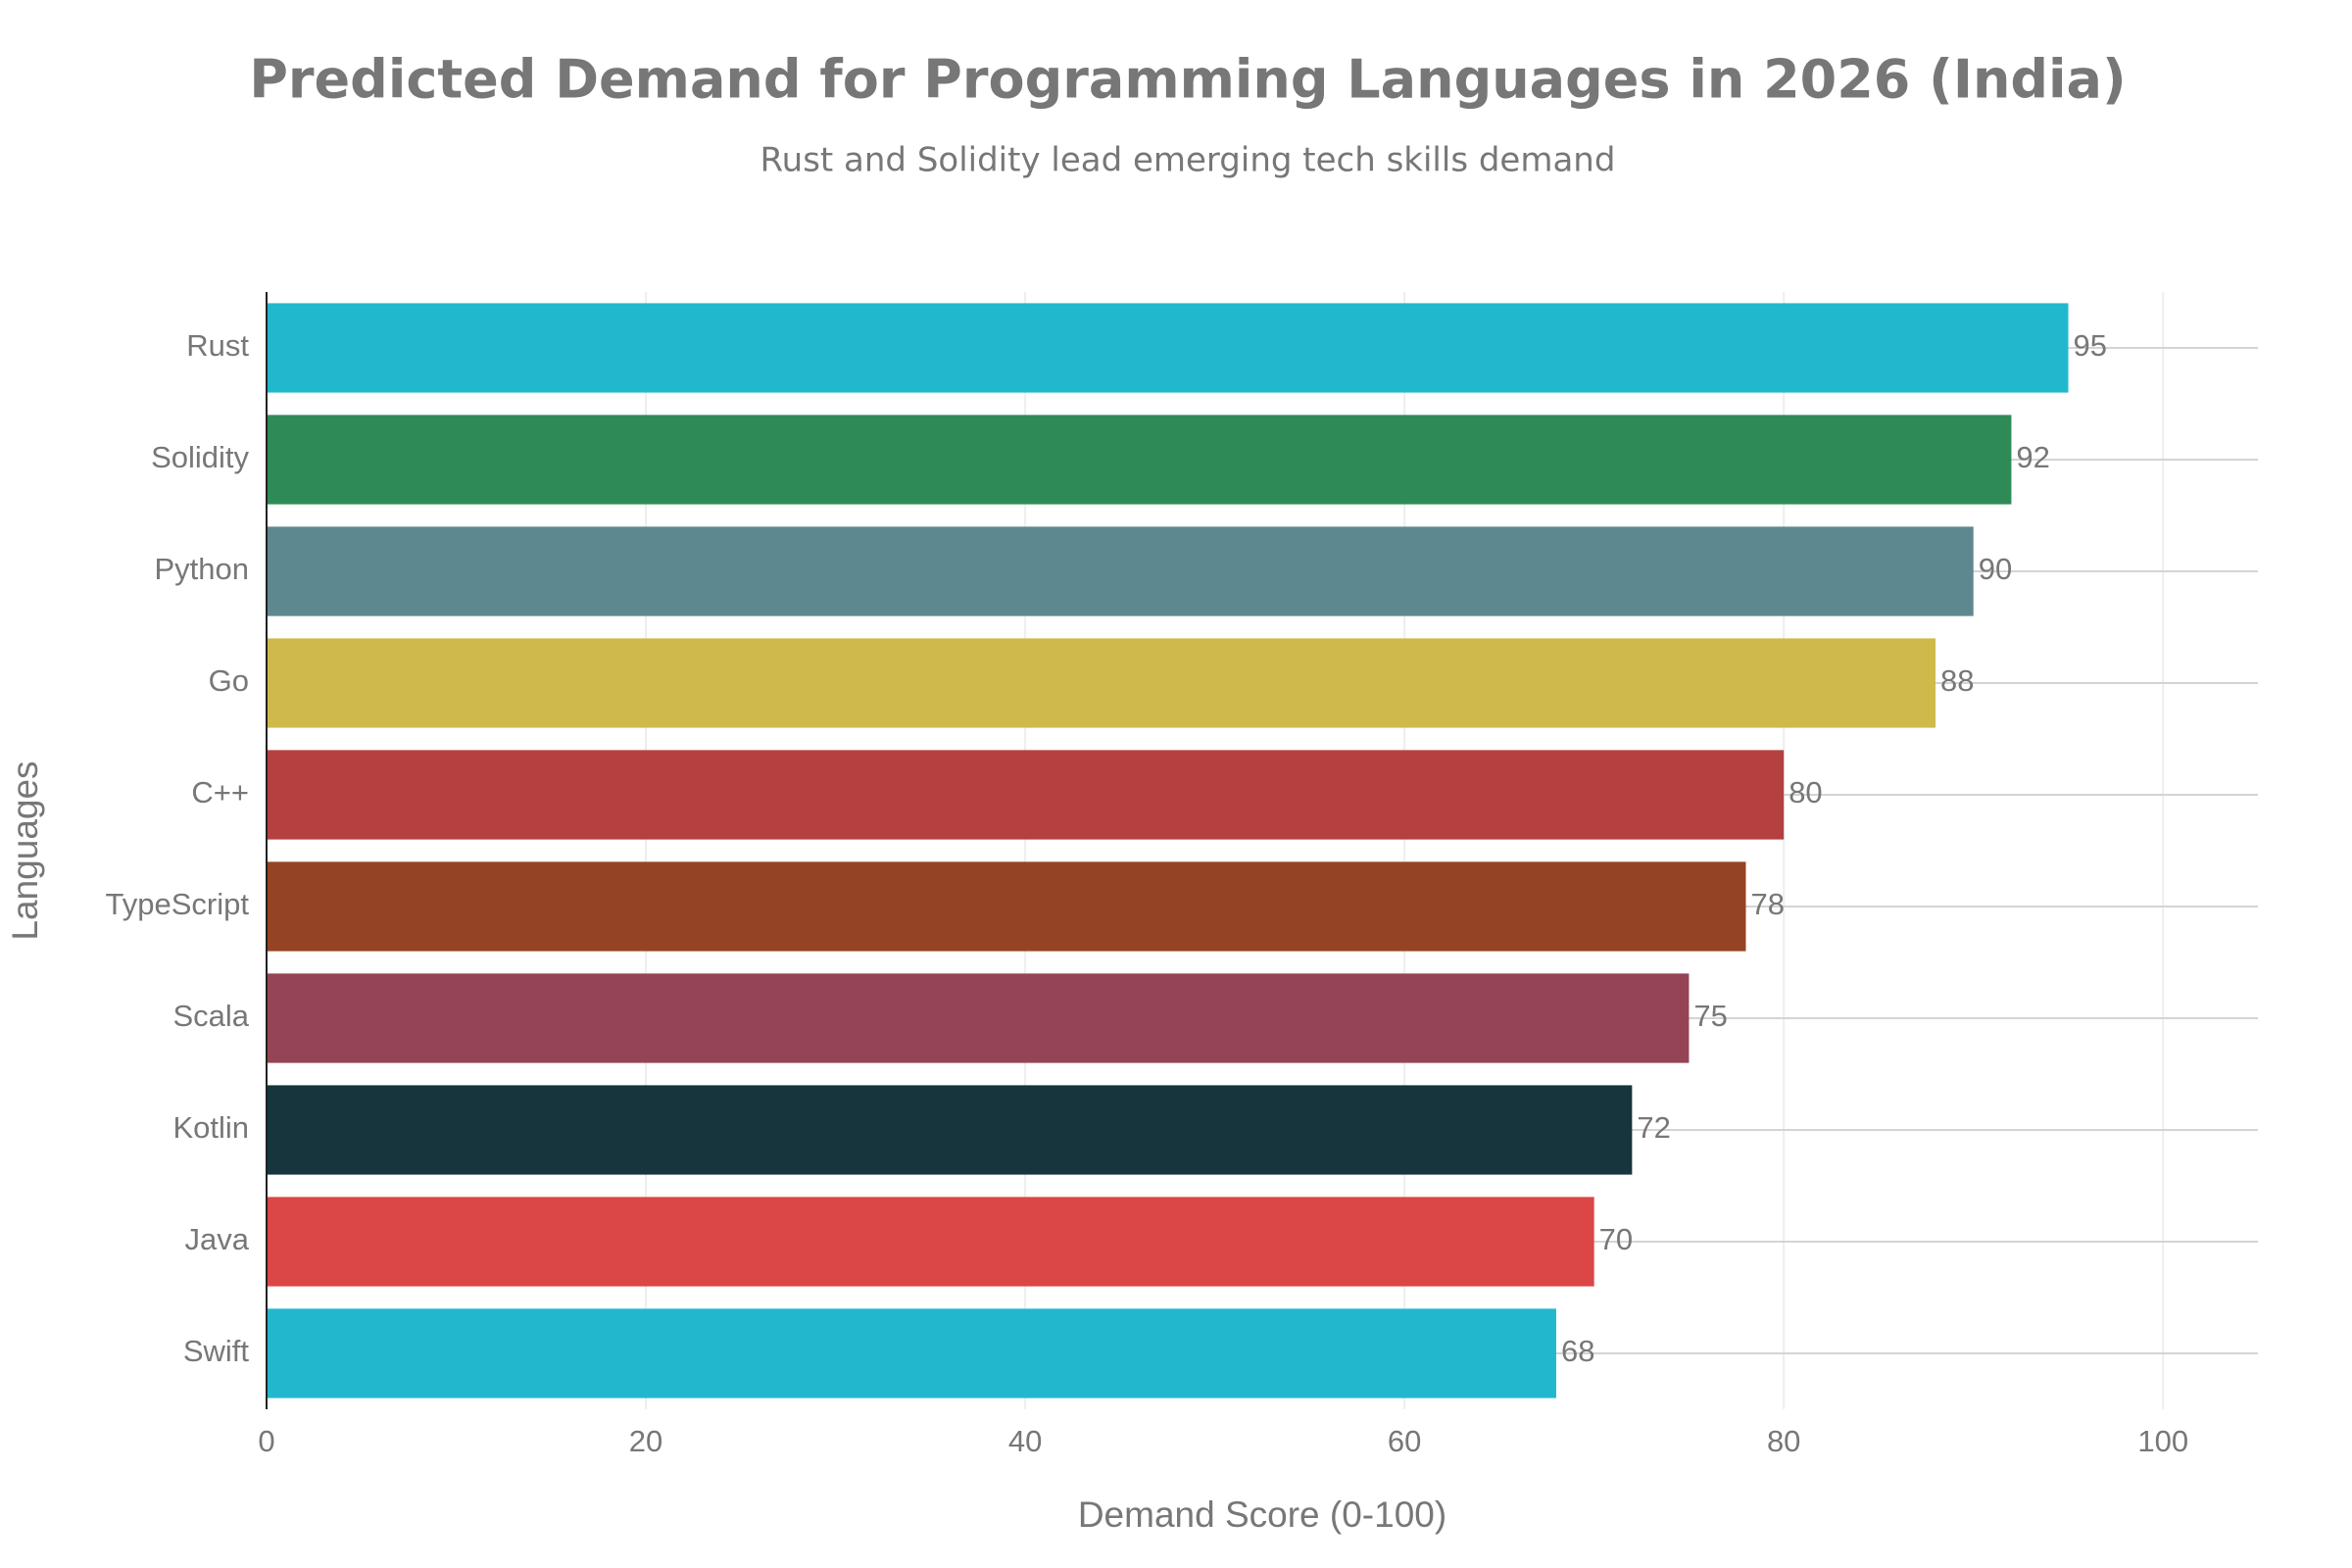  I want to click on y-tick-label: Kotlin, so click(210, 1127).